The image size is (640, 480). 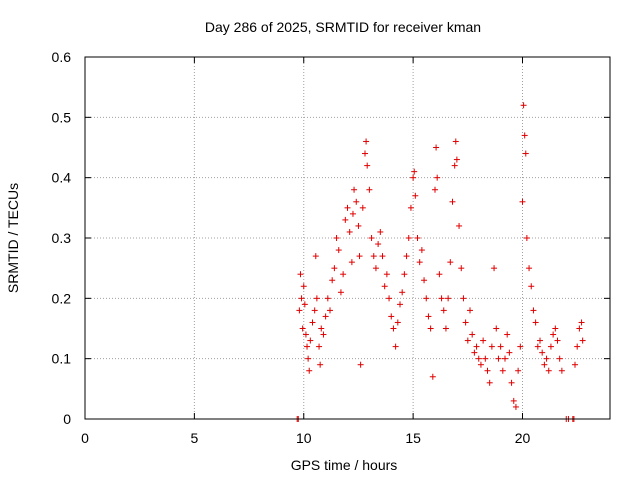 I want to click on y-tick-label: 0.2, so click(x=62, y=298).